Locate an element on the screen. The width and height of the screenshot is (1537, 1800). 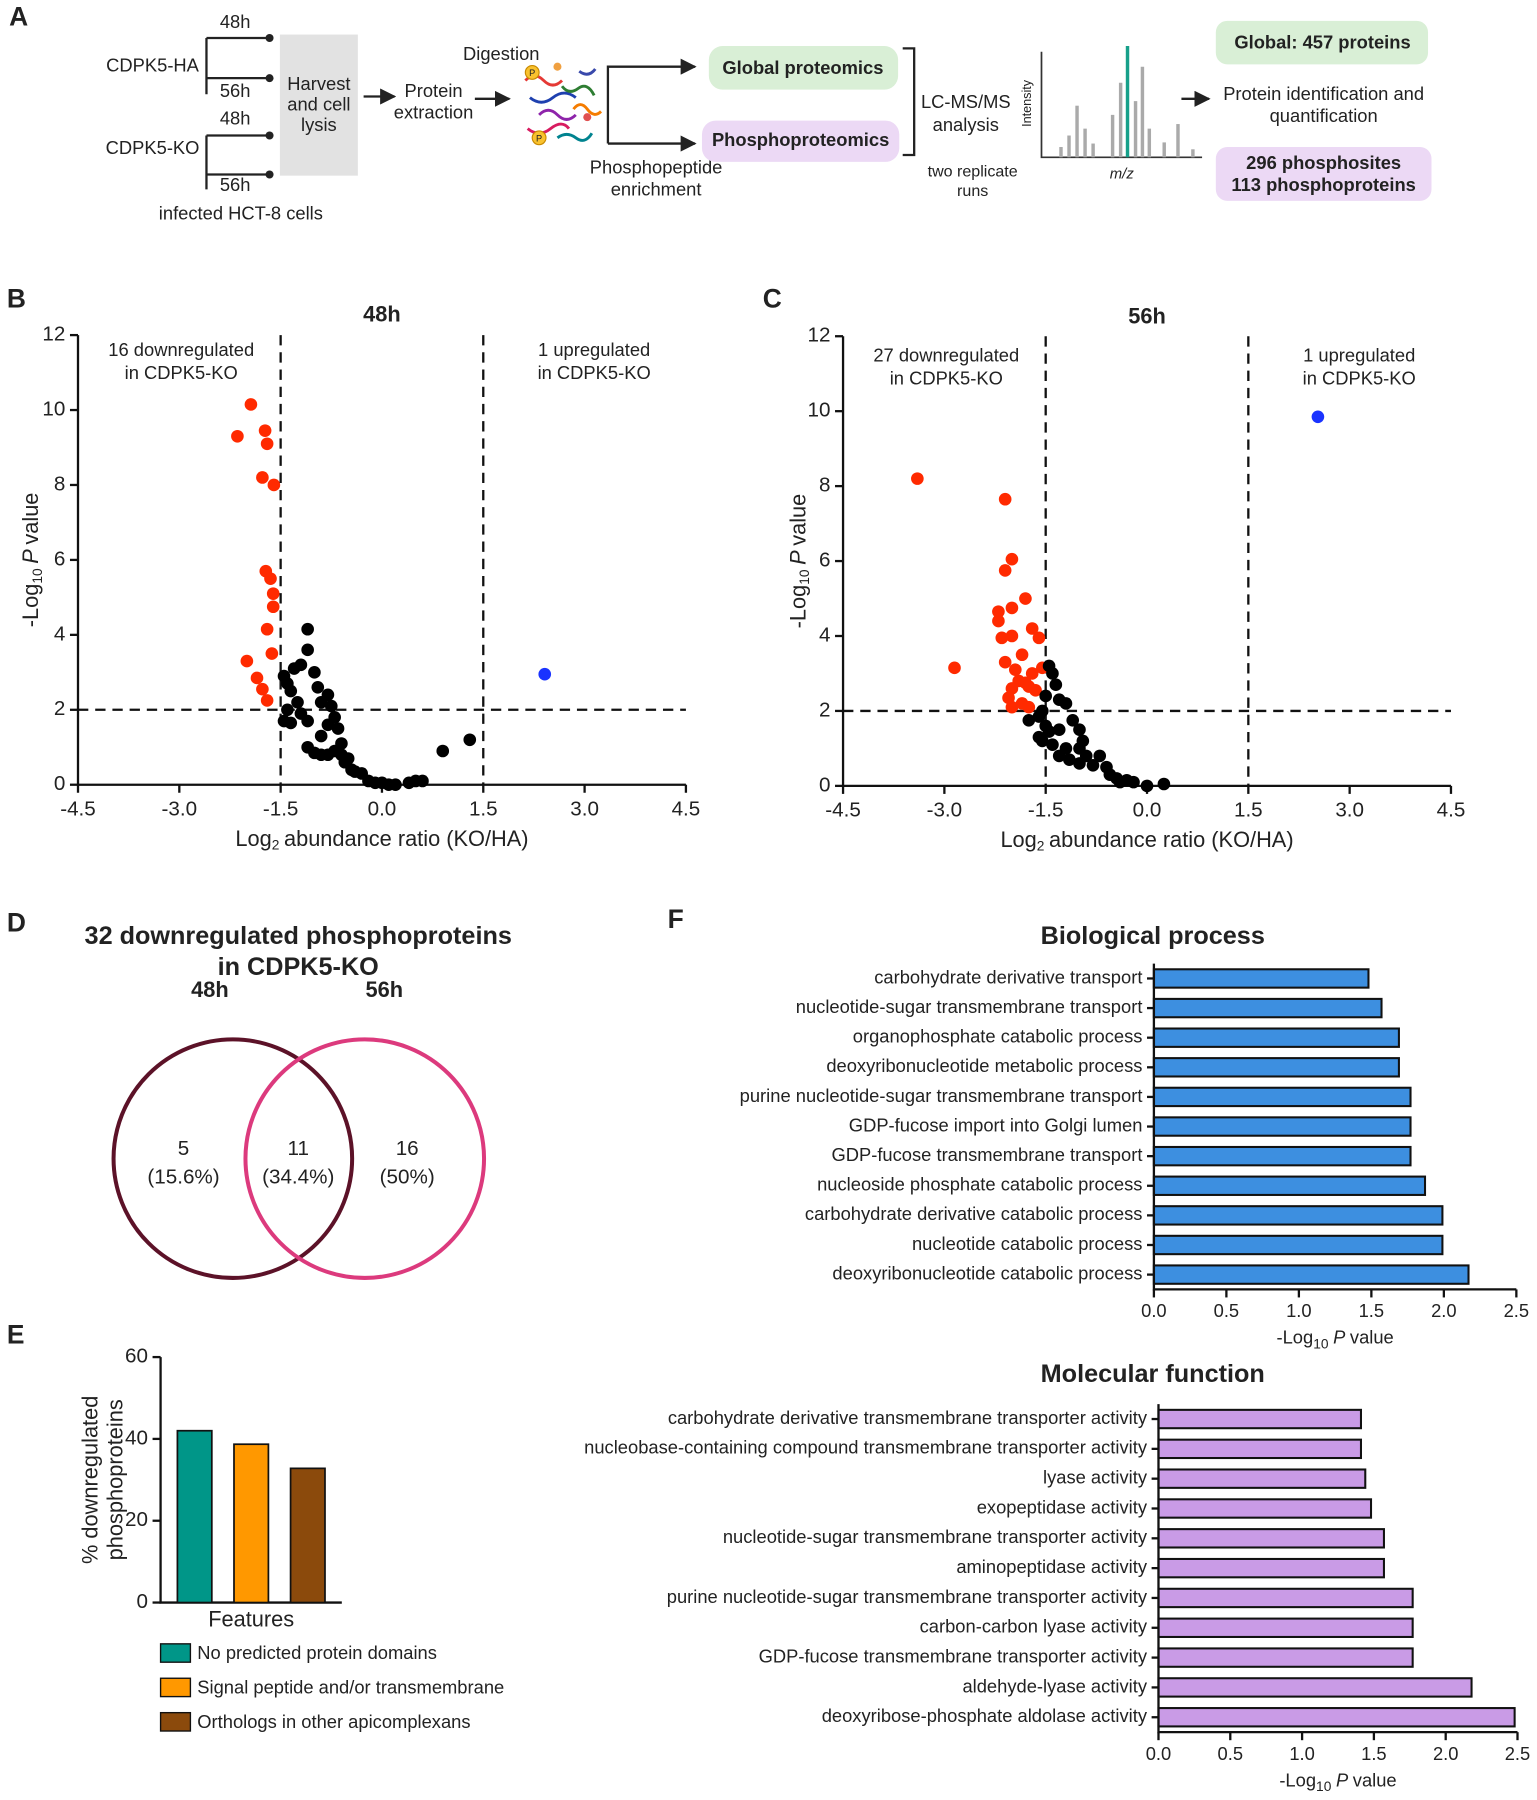
global-result: Global: 457 proteins is located at coordinates (1322, 42).